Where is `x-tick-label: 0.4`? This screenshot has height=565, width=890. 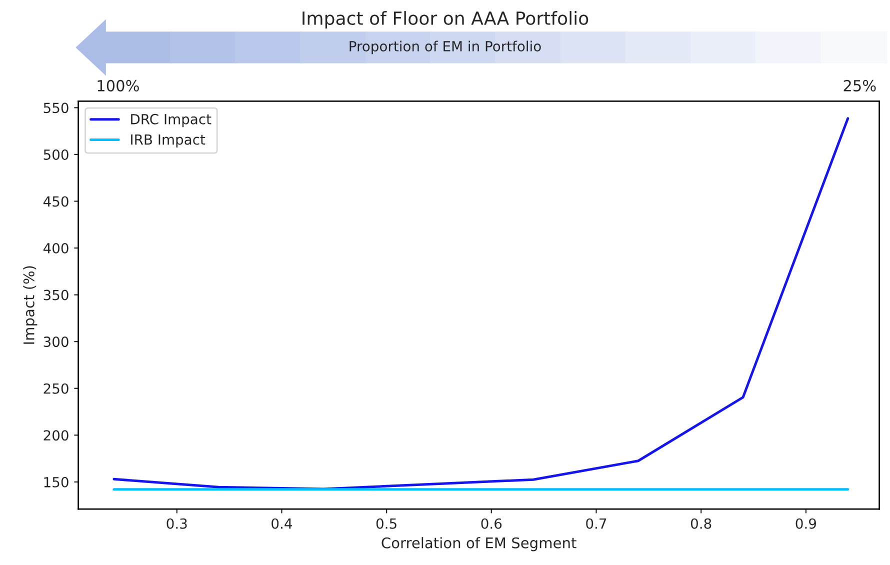 x-tick-label: 0.4 is located at coordinates (282, 523).